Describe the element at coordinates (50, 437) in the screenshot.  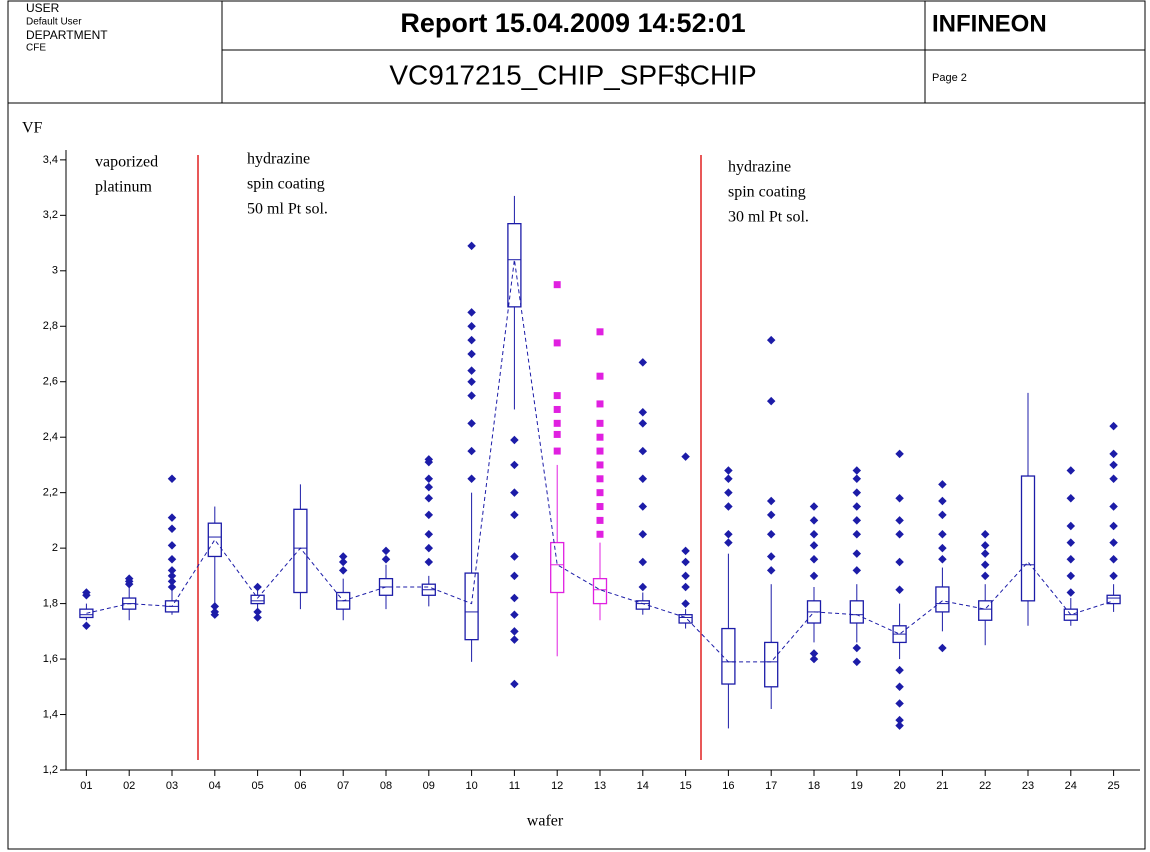
I see `y-tick-label: 2,4` at that location.